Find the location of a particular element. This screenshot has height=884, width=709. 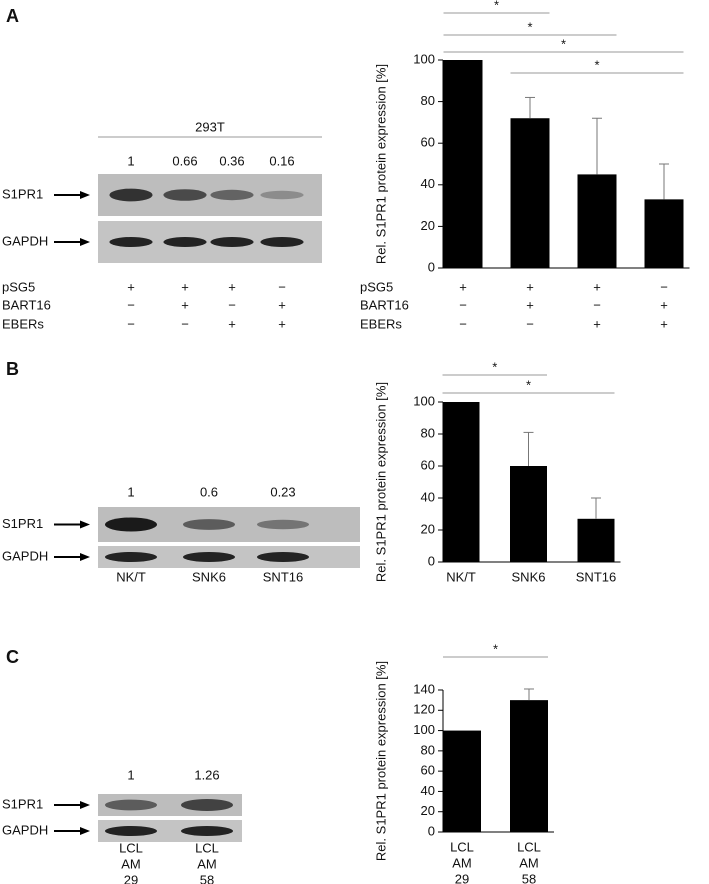

panel-letter: A is located at coordinates (12, 16).